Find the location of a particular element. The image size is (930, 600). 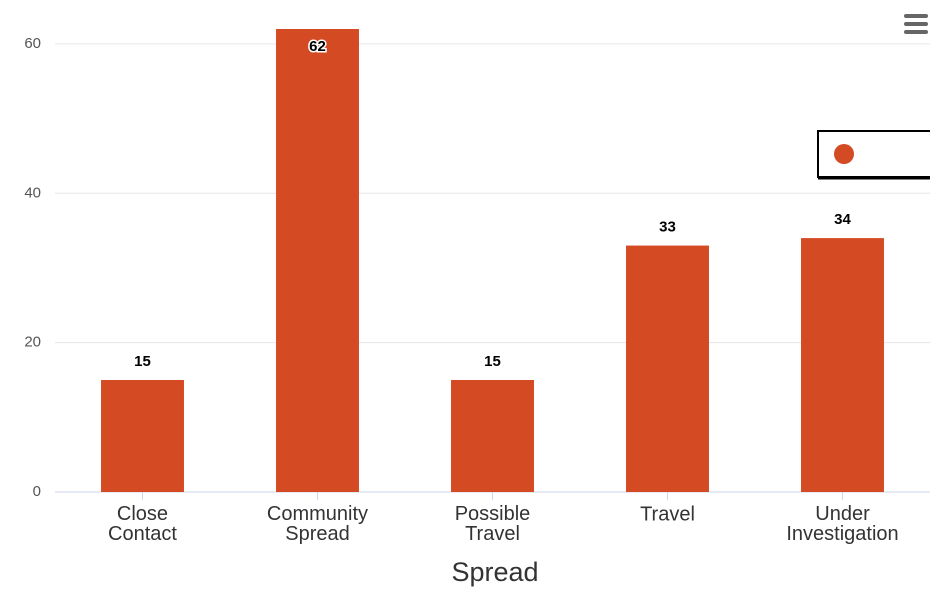

data-label: 34 is located at coordinates (842, 219).